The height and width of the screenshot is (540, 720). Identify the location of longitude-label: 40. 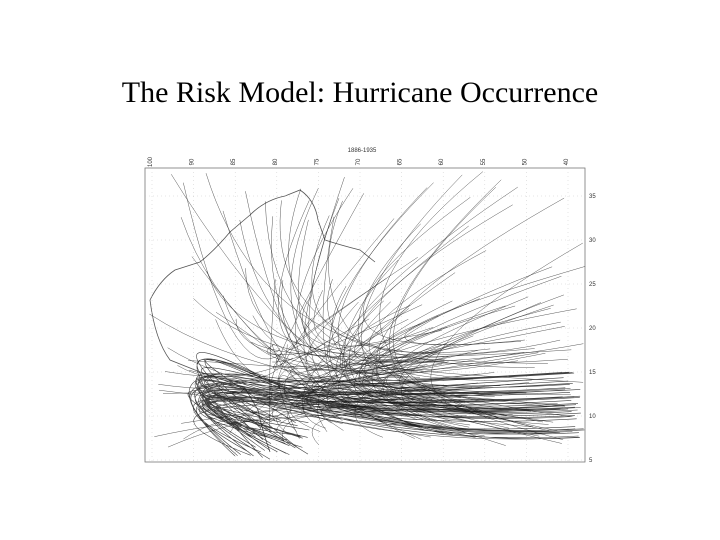
(567, 161).